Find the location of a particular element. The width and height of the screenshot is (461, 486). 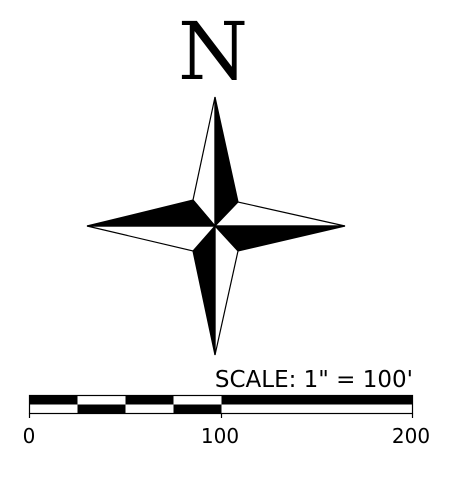

scale-bar is located at coordinates (221, 406).